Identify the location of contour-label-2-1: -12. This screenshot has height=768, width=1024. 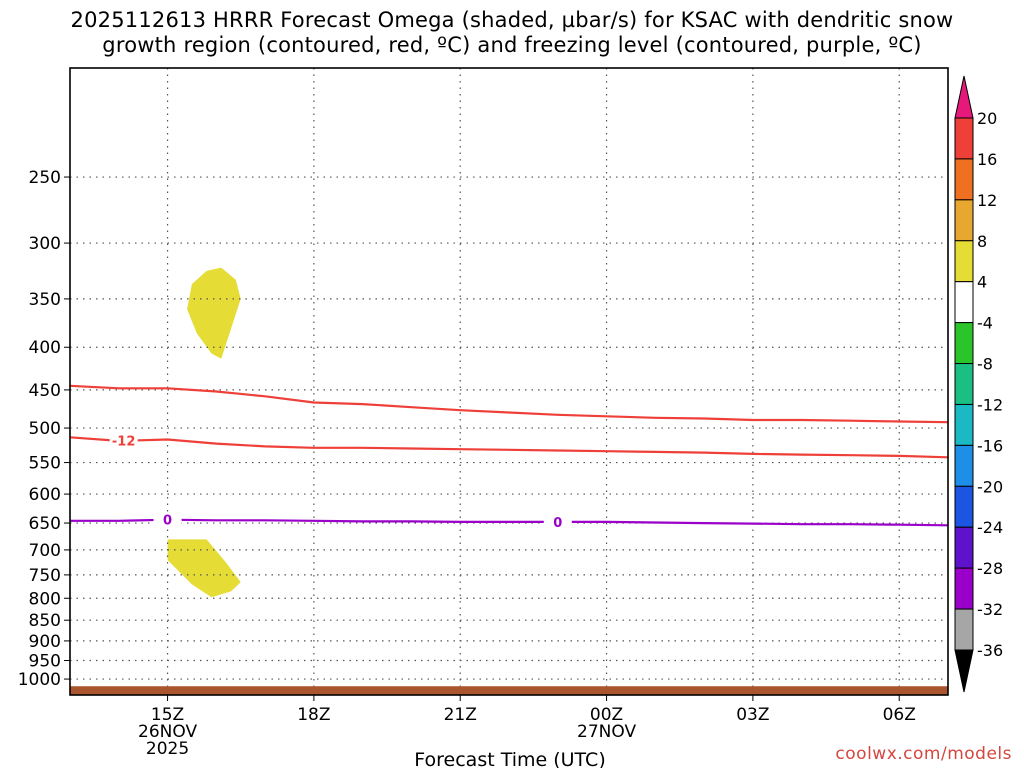
(124, 442).